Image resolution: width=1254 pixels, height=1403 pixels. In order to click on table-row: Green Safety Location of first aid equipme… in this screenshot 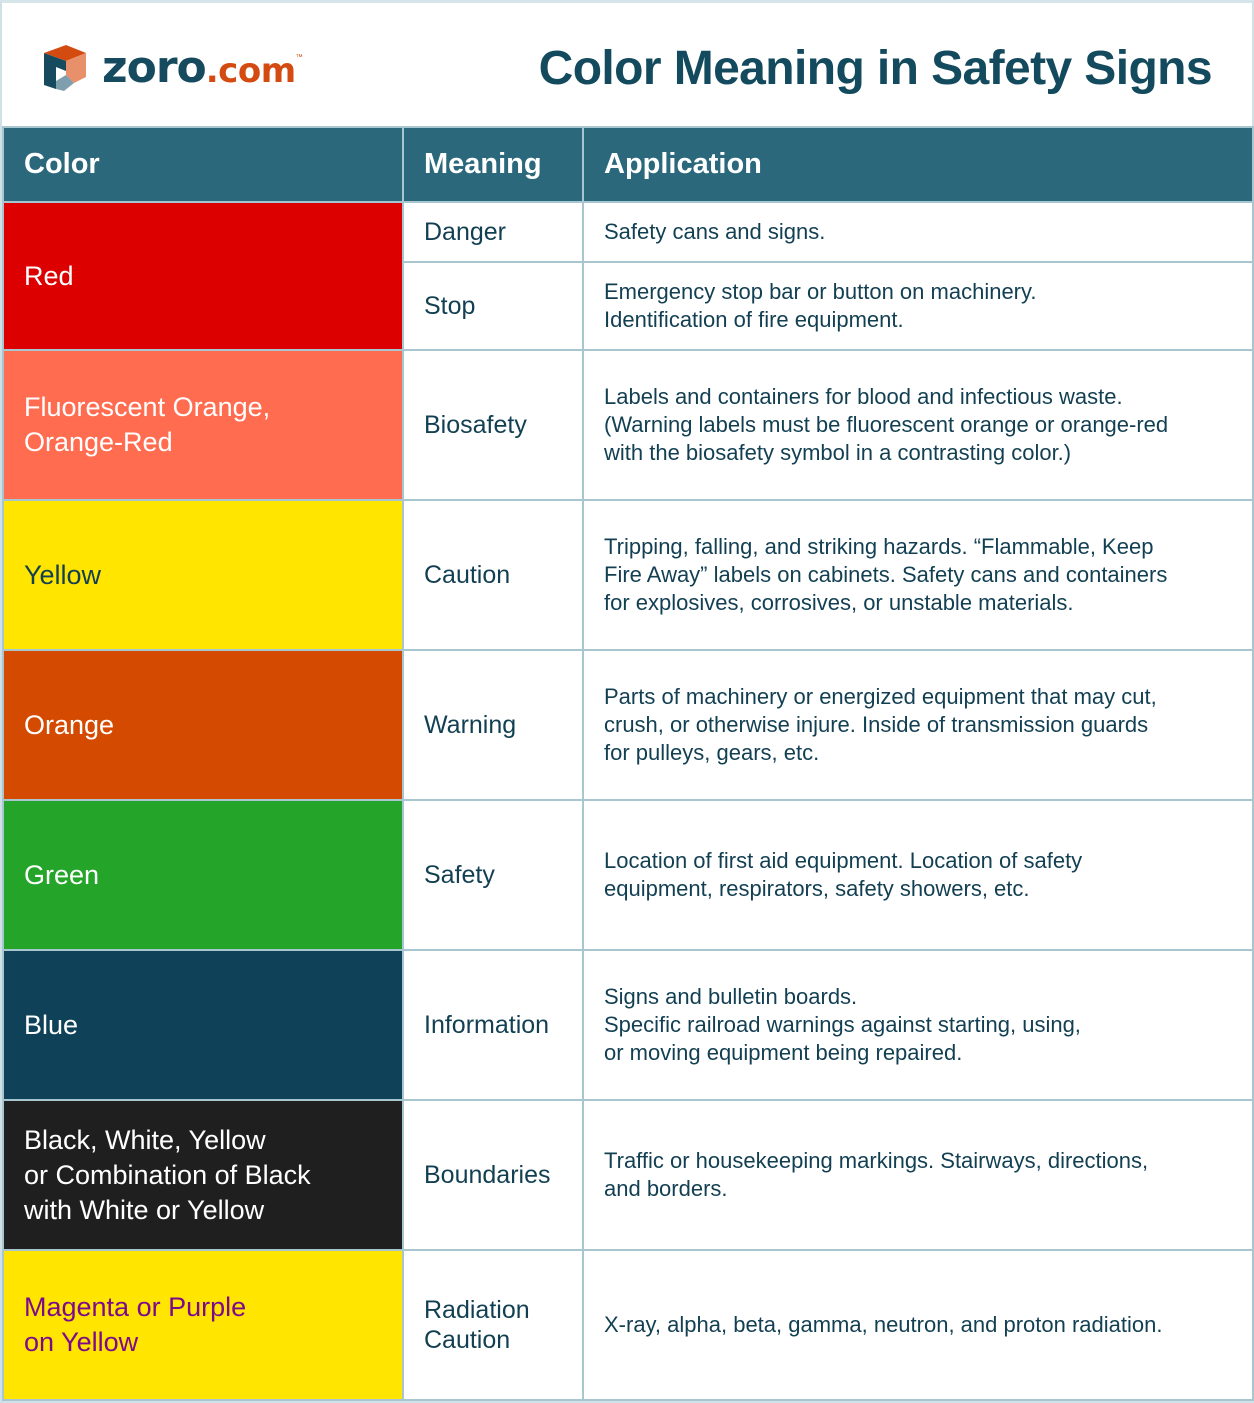, I will do `click(628, 875)`.